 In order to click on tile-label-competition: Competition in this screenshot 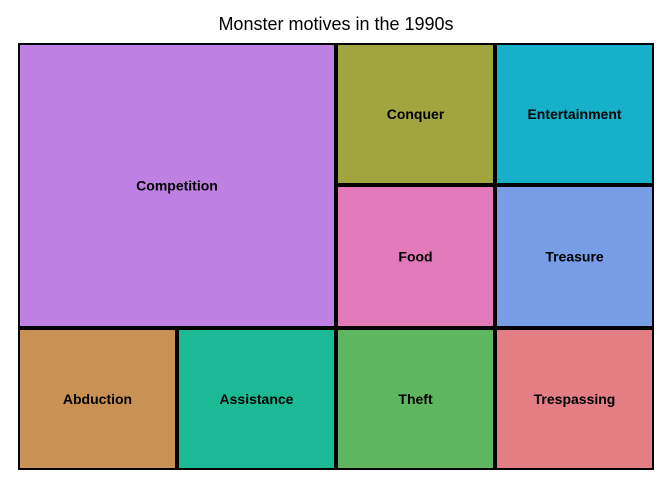, I will do `click(177, 186)`.